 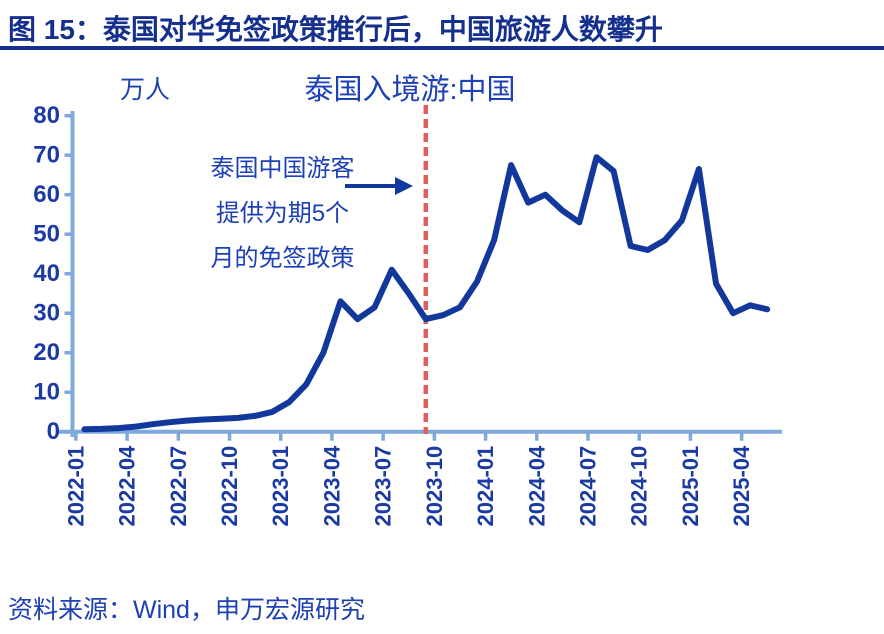 What do you see at coordinates (75, 486) in the screenshot?
I see `x-tick-label: 2022-01` at bounding box center [75, 486].